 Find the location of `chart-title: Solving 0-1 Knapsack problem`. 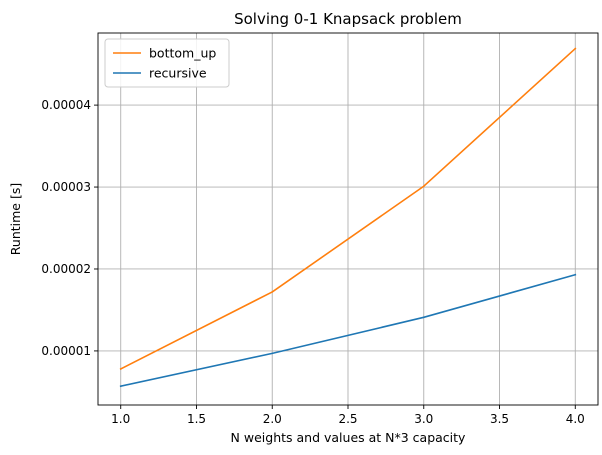

chart-title: Solving 0-1 Knapsack problem is located at coordinates (348, 19).